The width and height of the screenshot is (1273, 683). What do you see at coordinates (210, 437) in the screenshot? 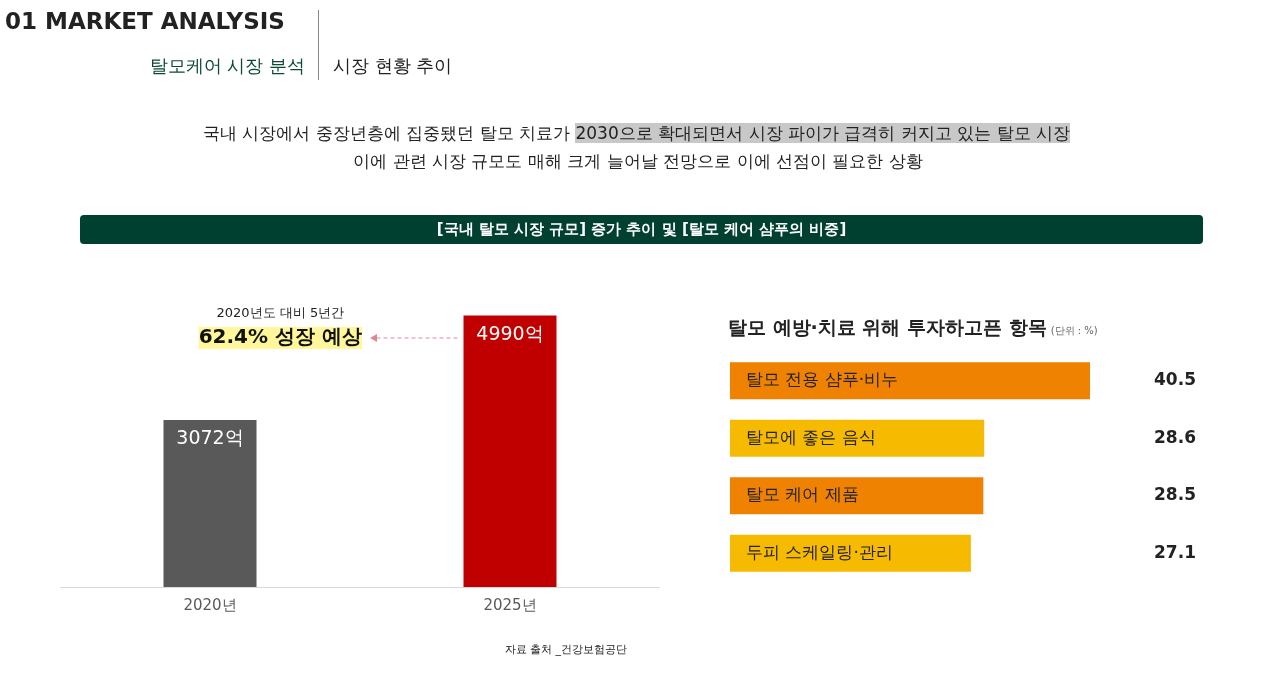
I see `data-label: 3072억` at bounding box center [210, 437].